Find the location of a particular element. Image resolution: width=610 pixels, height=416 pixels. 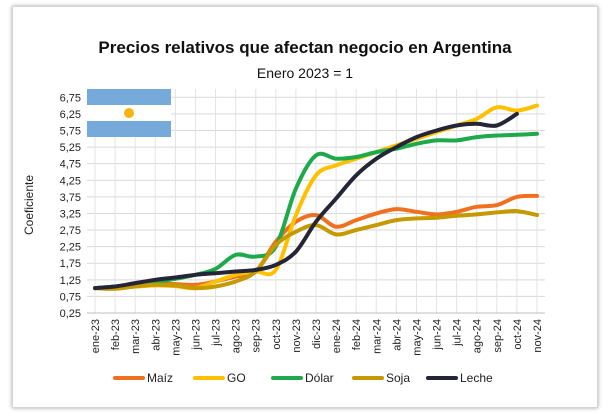

x-tick-label: nov-23 is located at coordinates (297, 336).